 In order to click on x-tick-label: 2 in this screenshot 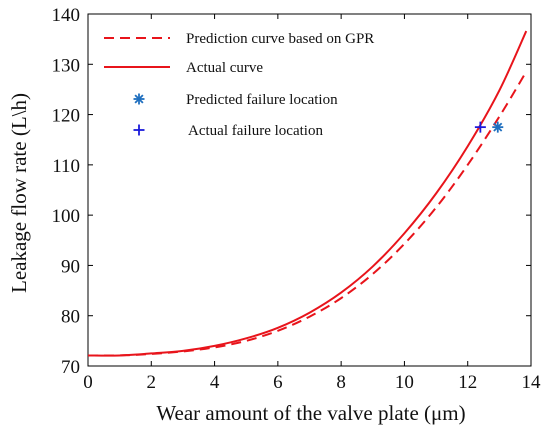, I will do `click(152, 382)`.